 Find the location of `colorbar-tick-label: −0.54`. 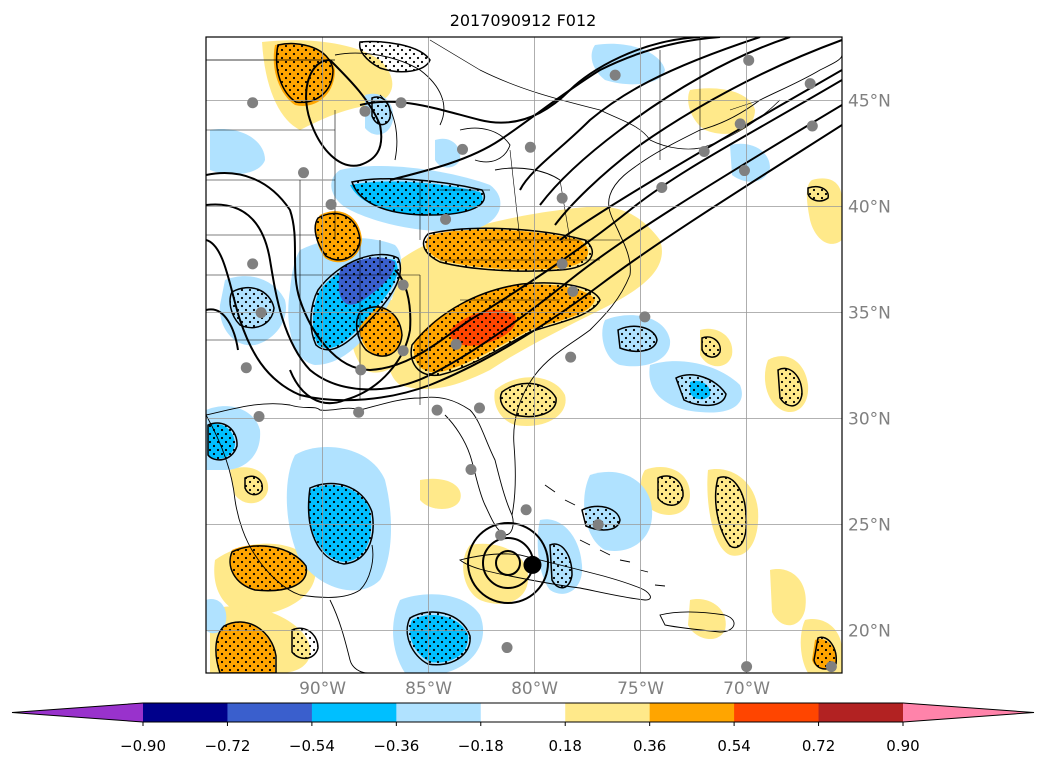

colorbar-tick-label: −0.54 is located at coordinates (312, 746).